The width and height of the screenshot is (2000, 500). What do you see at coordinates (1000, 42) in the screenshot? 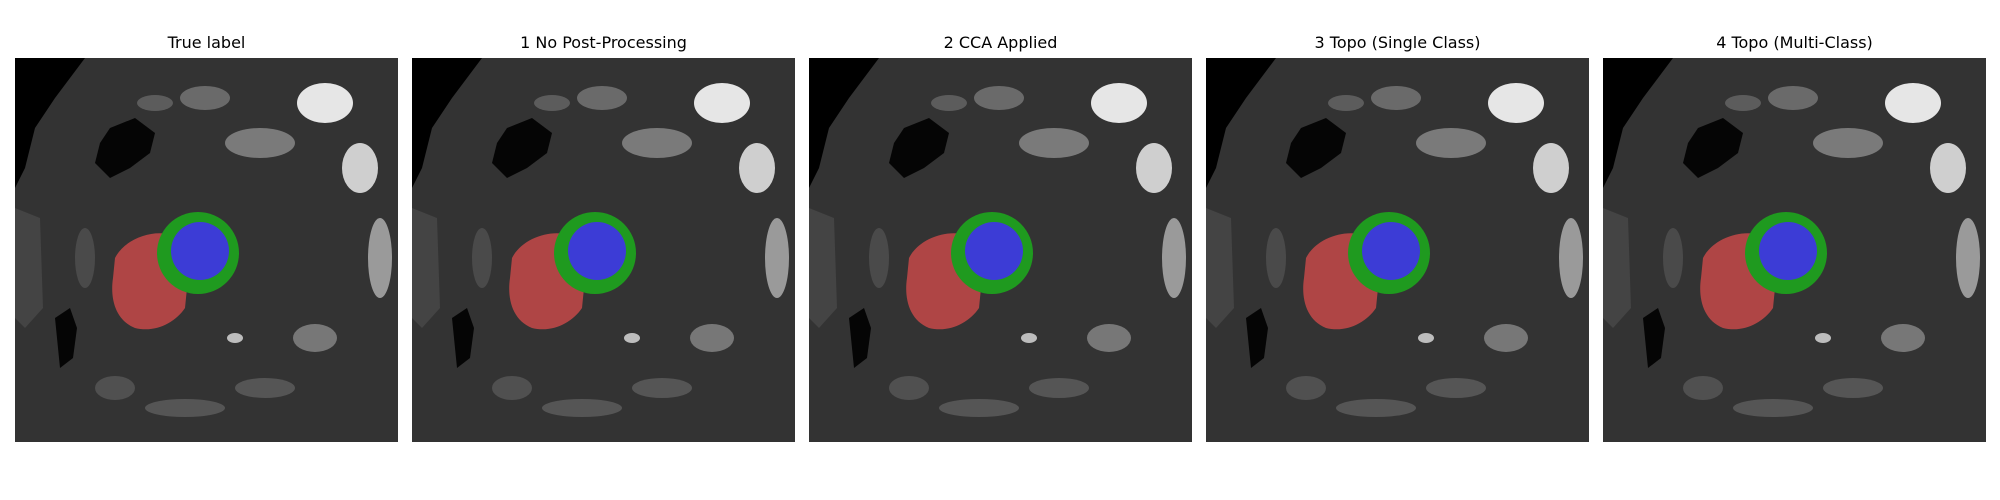
I see `panel-title: 2 CCA Applied` at bounding box center [1000, 42].